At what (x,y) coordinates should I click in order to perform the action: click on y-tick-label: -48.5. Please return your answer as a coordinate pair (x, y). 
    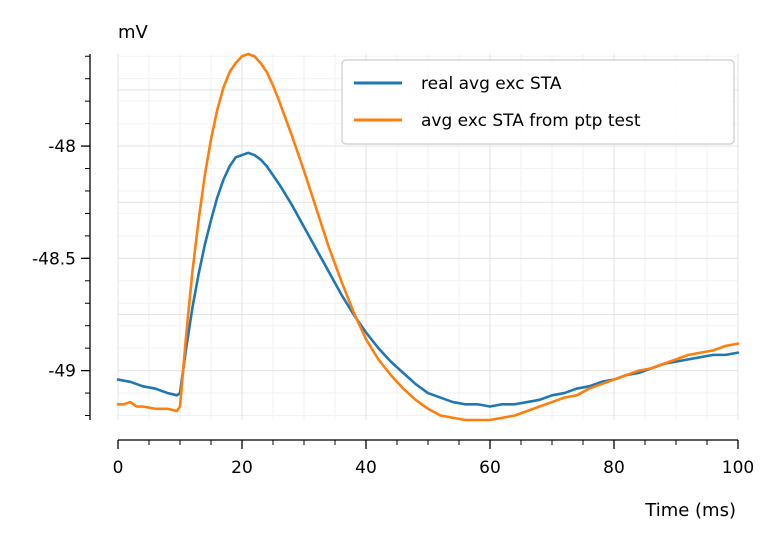
    Looking at the image, I should click on (54, 259).